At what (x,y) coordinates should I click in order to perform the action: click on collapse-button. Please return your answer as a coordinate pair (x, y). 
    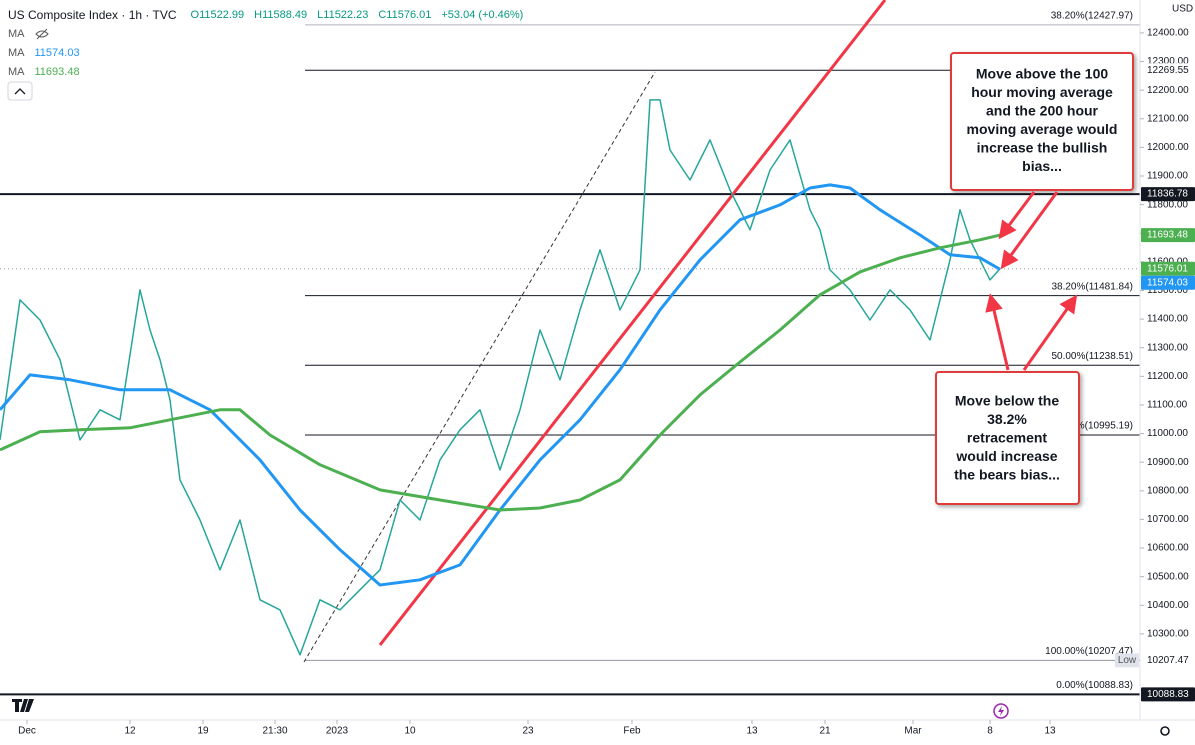
    Looking at the image, I should click on (20, 91).